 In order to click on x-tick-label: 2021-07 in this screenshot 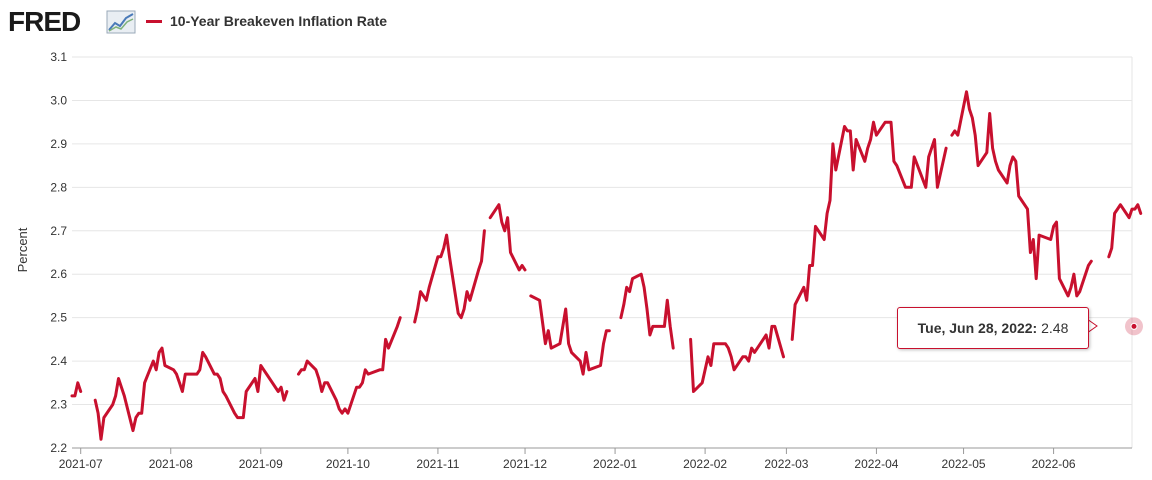, I will do `click(81, 464)`.